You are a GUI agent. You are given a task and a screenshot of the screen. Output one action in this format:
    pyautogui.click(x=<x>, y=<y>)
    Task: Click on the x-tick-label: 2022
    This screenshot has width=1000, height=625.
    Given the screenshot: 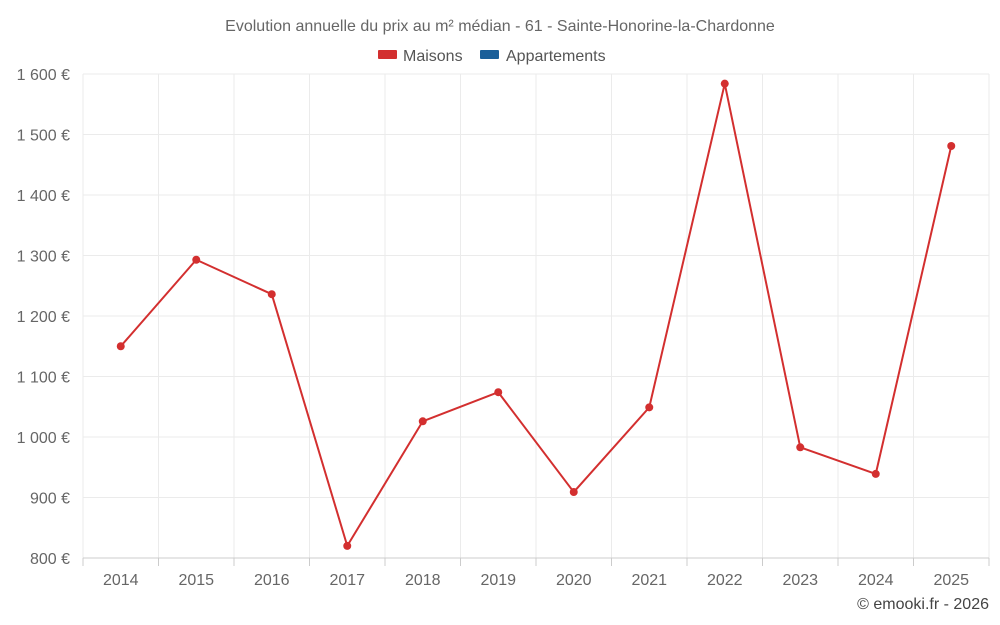 What is the action you would take?
    pyautogui.click(x=725, y=580)
    